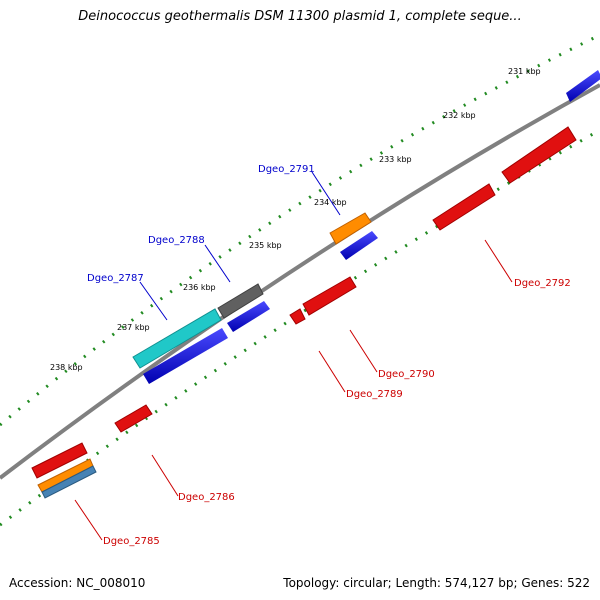 This screenshot has width=600, height=600. Describe the element at coordinates (286, 169) in the screenshot. I see `gene-label-2791: Dgeo_2791` at that location.